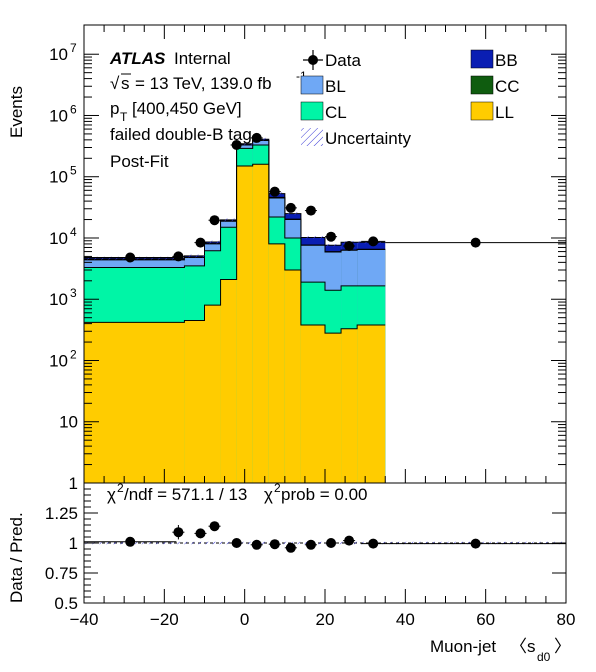  Describe the element at coordinates (410, 98) in the screenshot. I see `legend: Data BL CL Uncertainty BB CC LL` at that location.